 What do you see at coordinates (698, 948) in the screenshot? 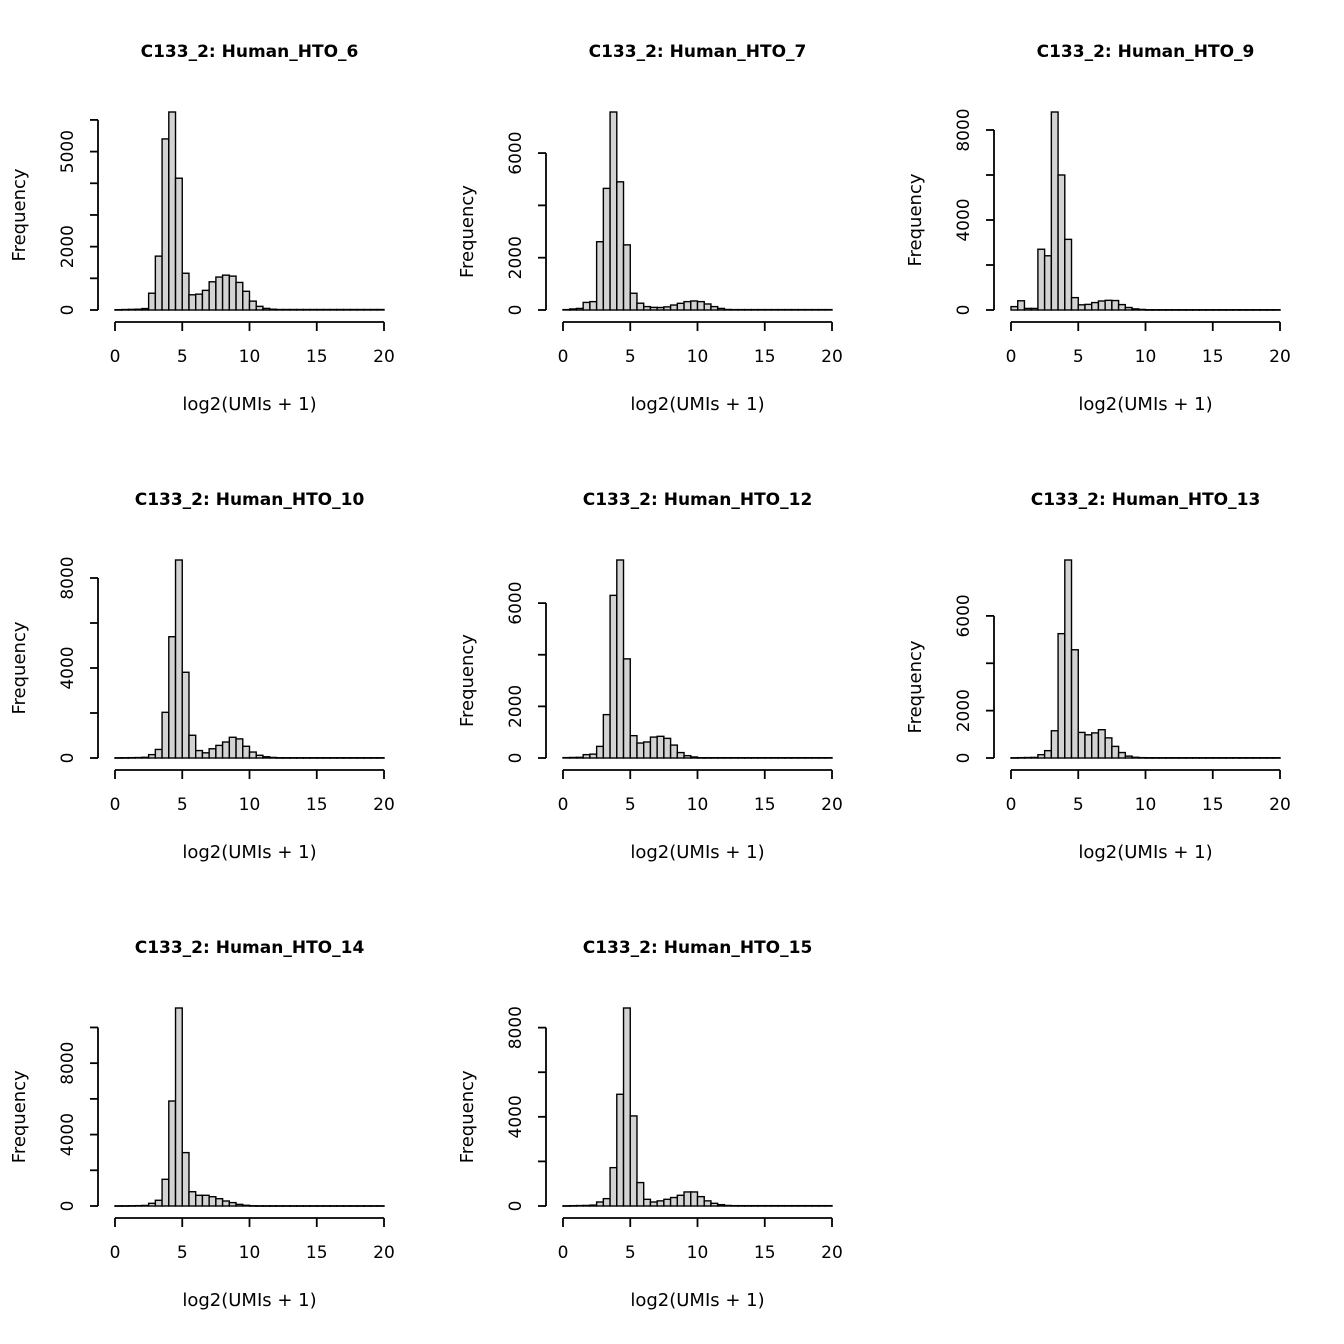
I see `panel-title: C133_2: Human_HTO_15` at bounding box center [698, 948].